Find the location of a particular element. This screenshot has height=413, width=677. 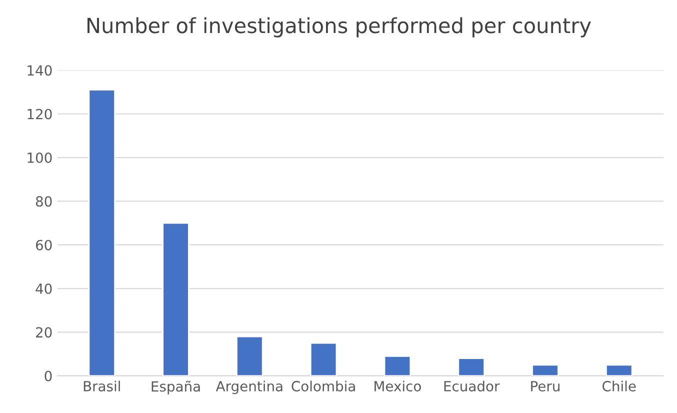

x-tick-label: Mexico is located at coordinates (397, 386).